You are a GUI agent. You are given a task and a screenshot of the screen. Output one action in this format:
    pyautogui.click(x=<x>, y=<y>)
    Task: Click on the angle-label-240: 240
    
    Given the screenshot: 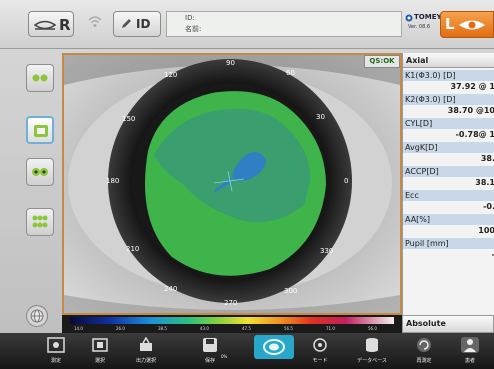 What is the action you would take?
    pyautogui.click(x=170, y=289)
    